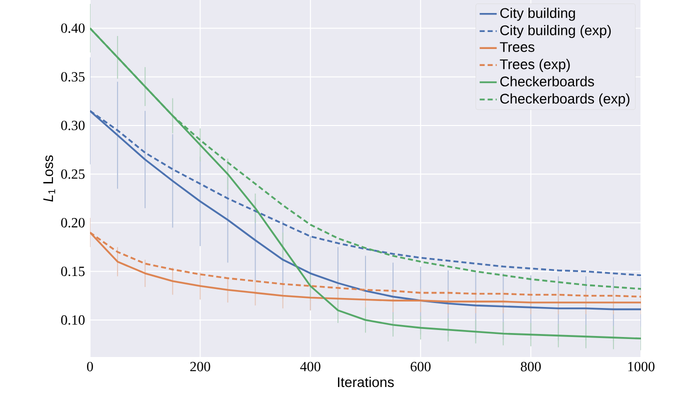 The image size is (684, 420). I want to click on y-tick-label: 0.30, so click(73, 125).